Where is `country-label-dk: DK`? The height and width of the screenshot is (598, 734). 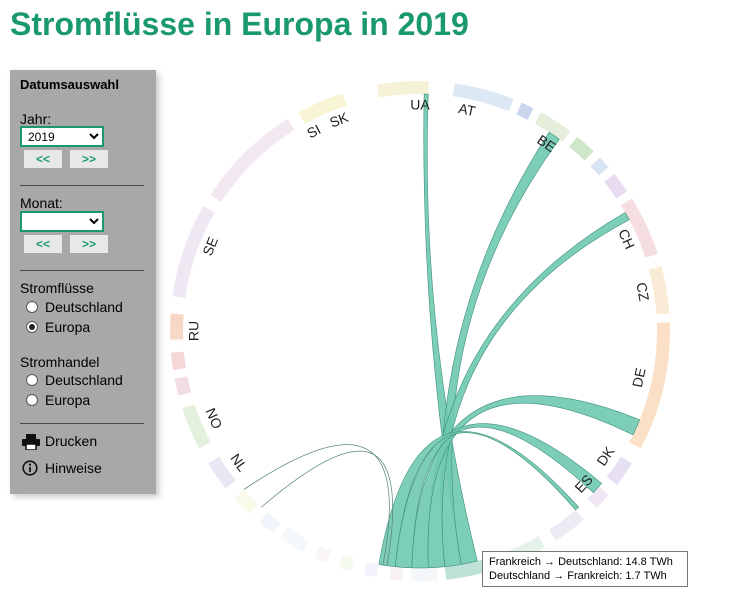 country-label-dk: DK is located at coordinates (605, 456).